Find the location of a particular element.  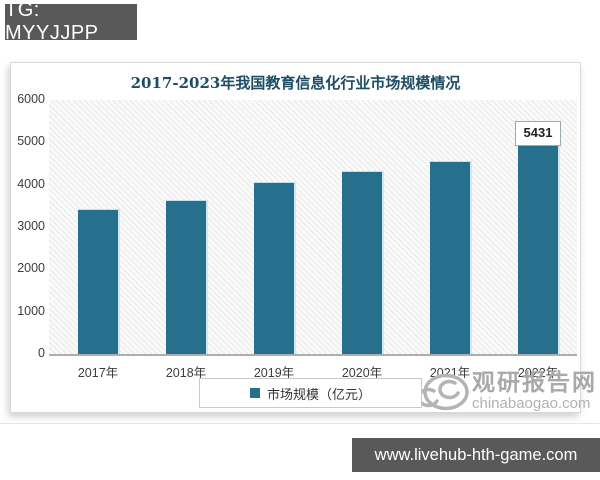

tg-badge-label: TG: MYYJJPP is located at coordinates (52, 22).